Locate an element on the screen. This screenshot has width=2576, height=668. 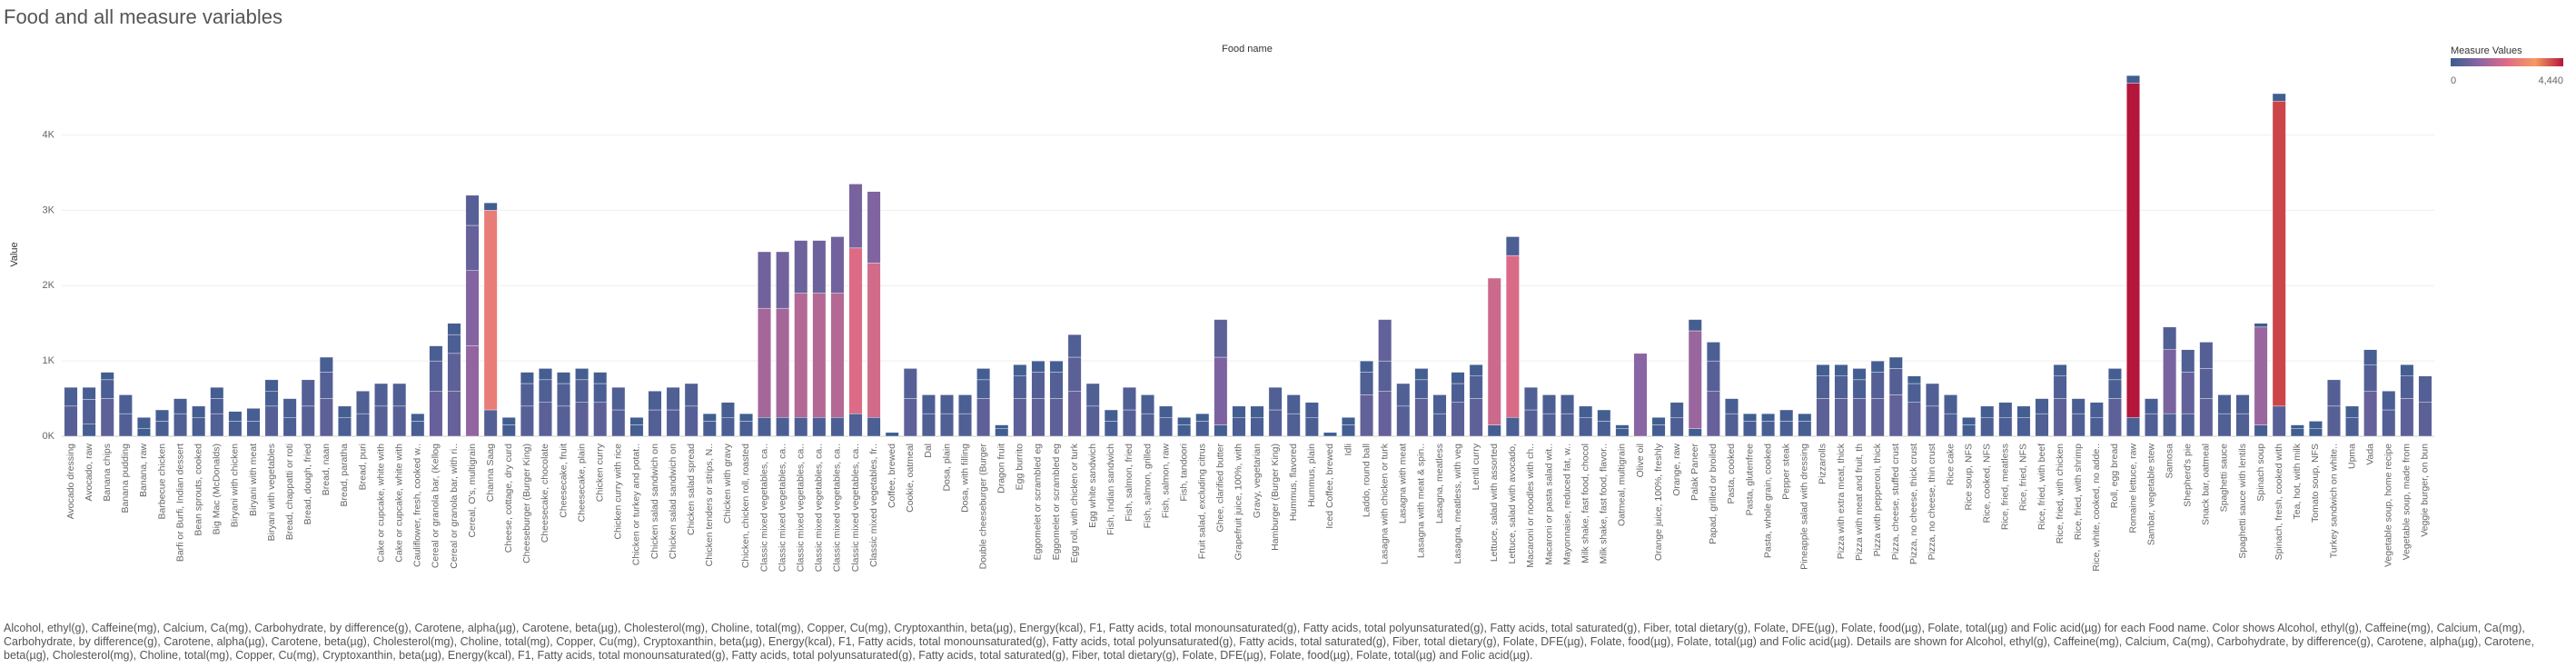
x-tick-label: Fish, salmon, grilled is located at coordinates (1147, 487).